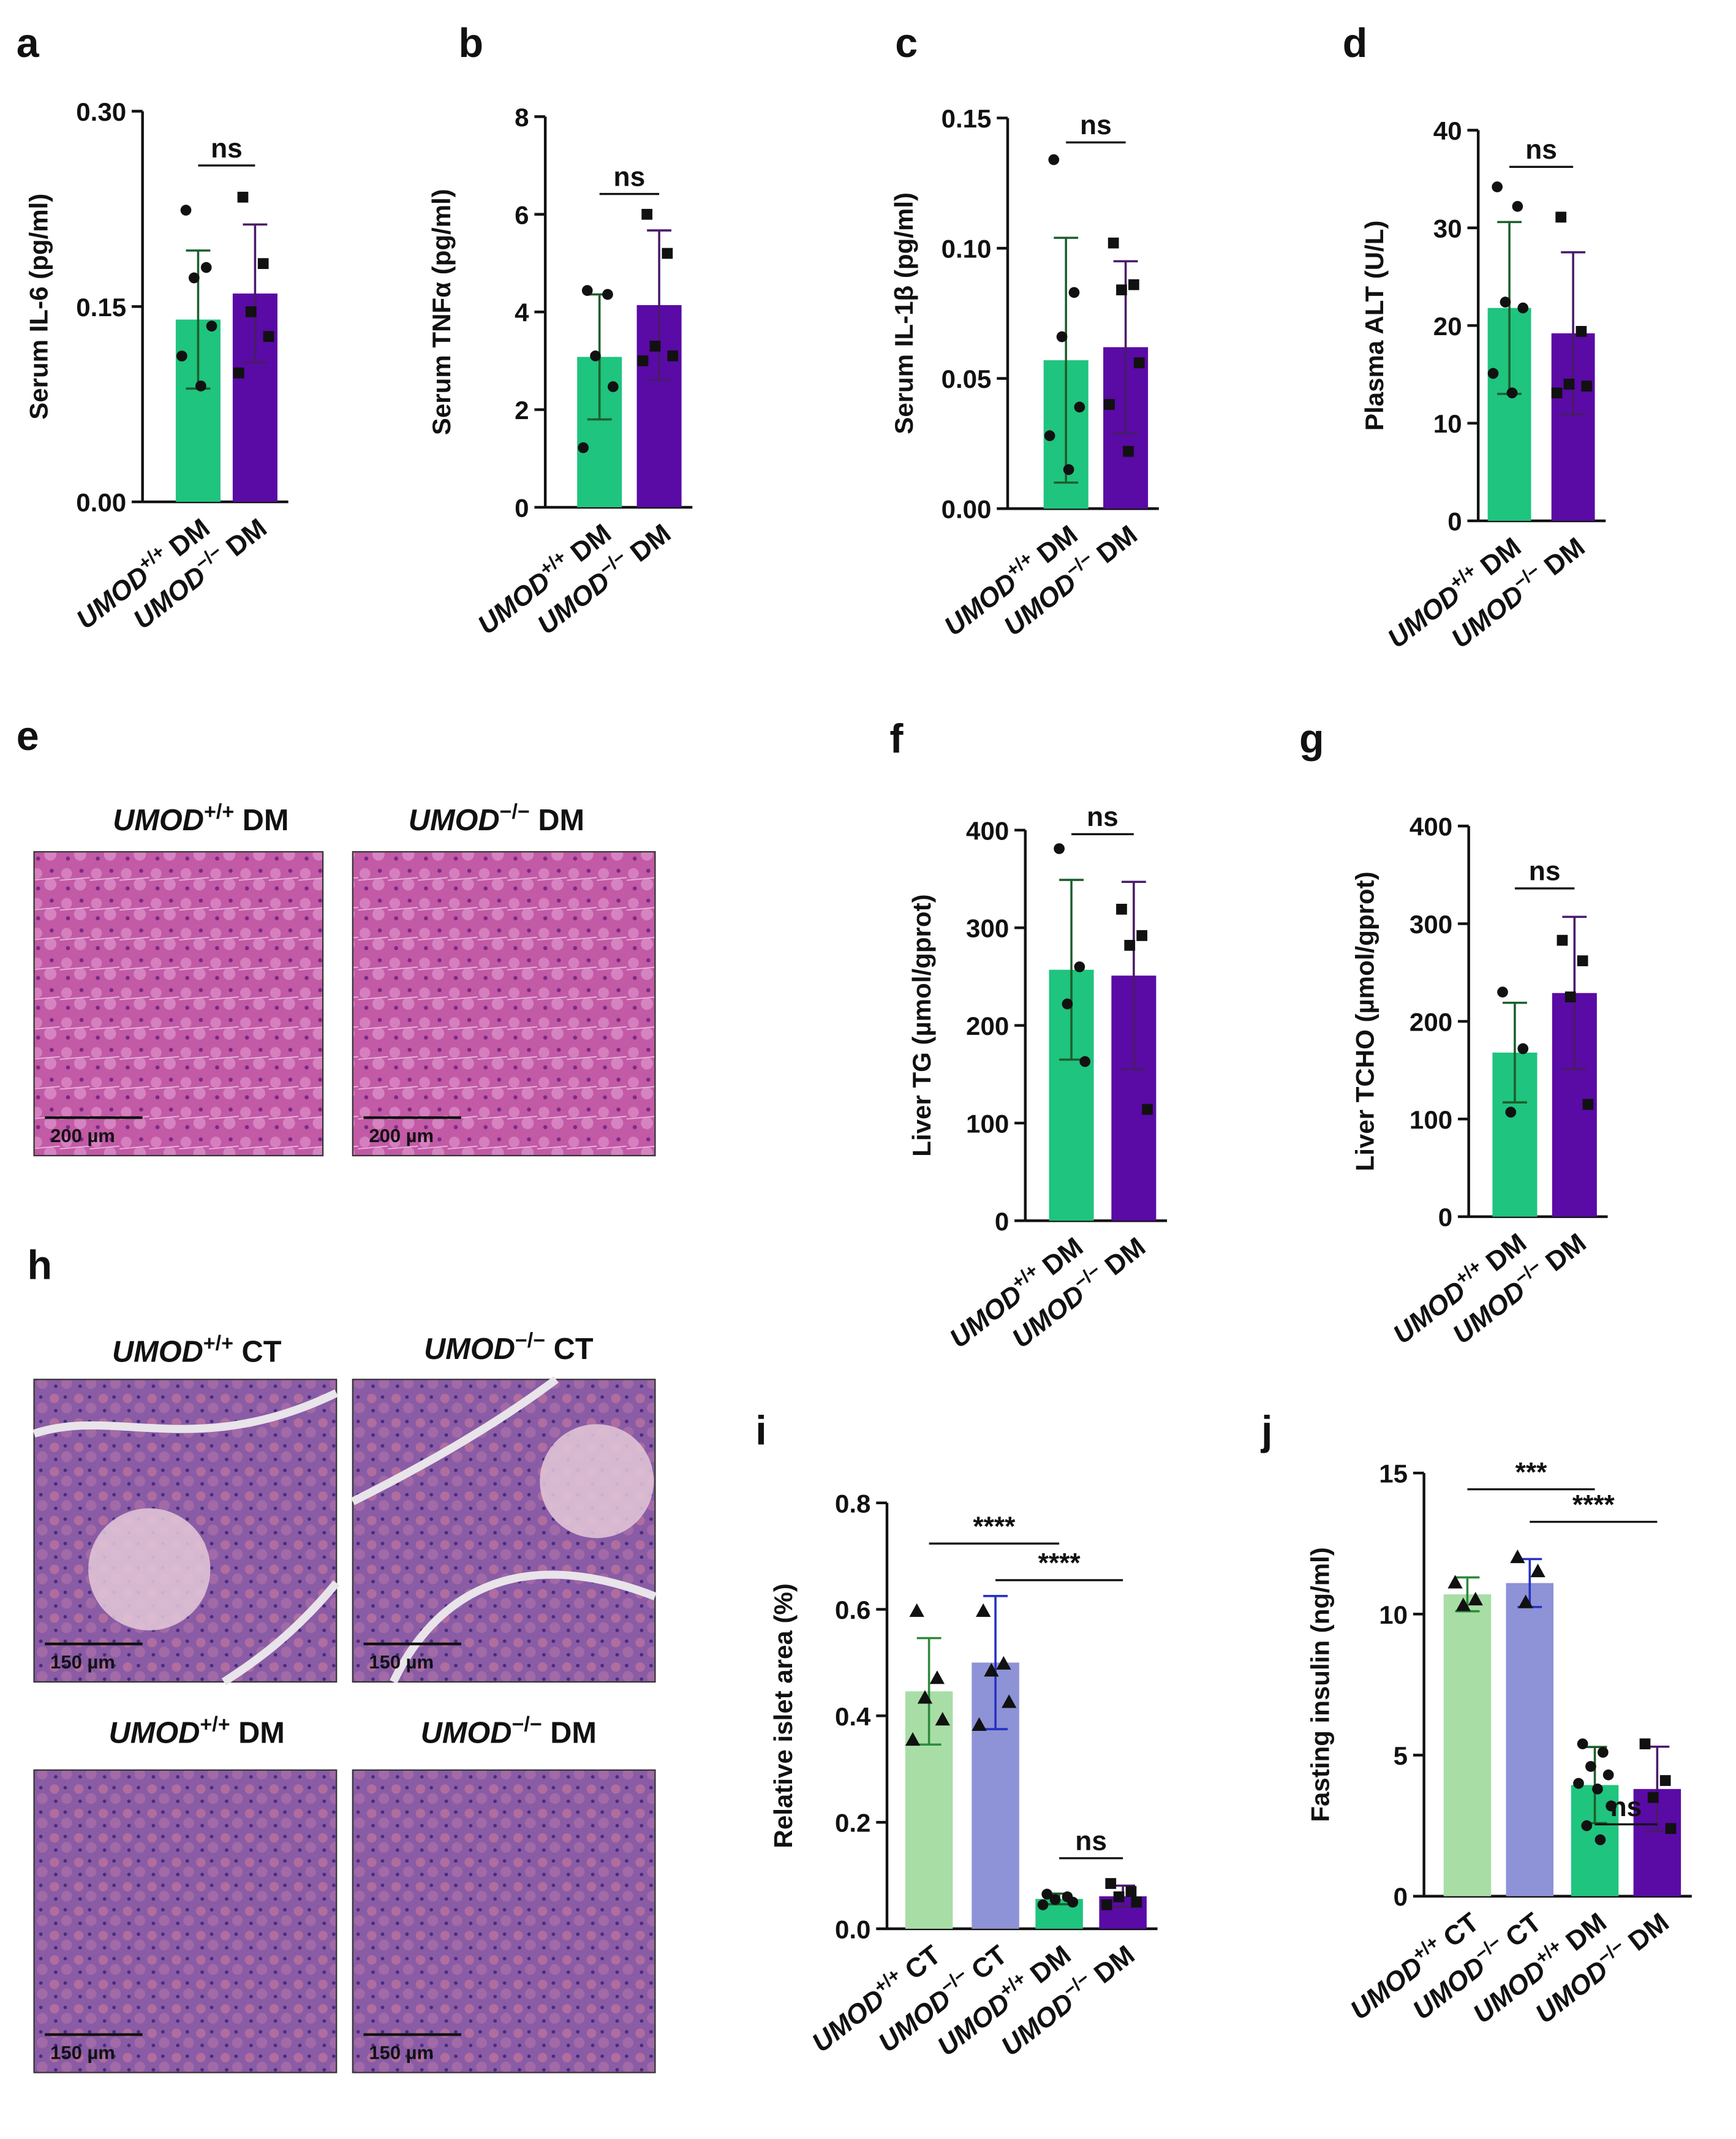 The height and width of the screenshot is (2139, 1736). I want to click on y-axis-label: Plasma ALT (U/L), so click(1374, 326).